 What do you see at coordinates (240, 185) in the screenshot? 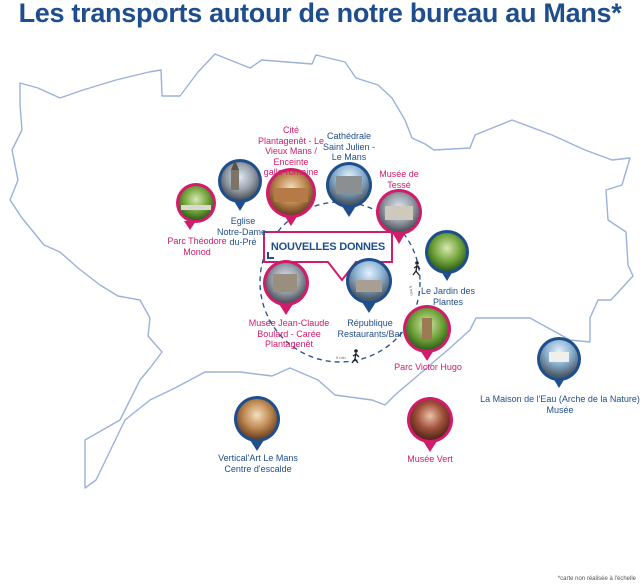
I see `pin-eglise-notre-dame-du-pre` at bounding box center [240, 185].